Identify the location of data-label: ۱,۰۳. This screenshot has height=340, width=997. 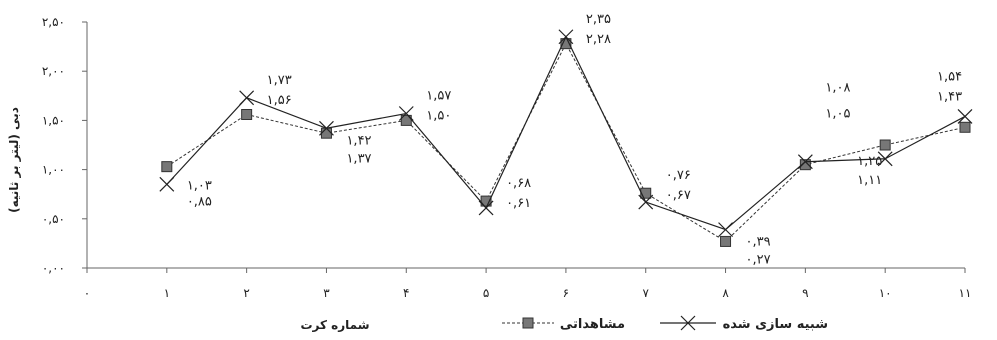
(199, 185).